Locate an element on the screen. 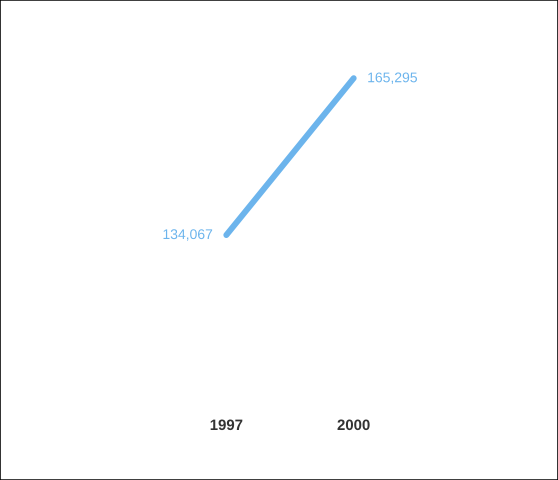 This screenshot has width=558, height=480. x-tick-label: 2000 is located at coordinates (354, 425).